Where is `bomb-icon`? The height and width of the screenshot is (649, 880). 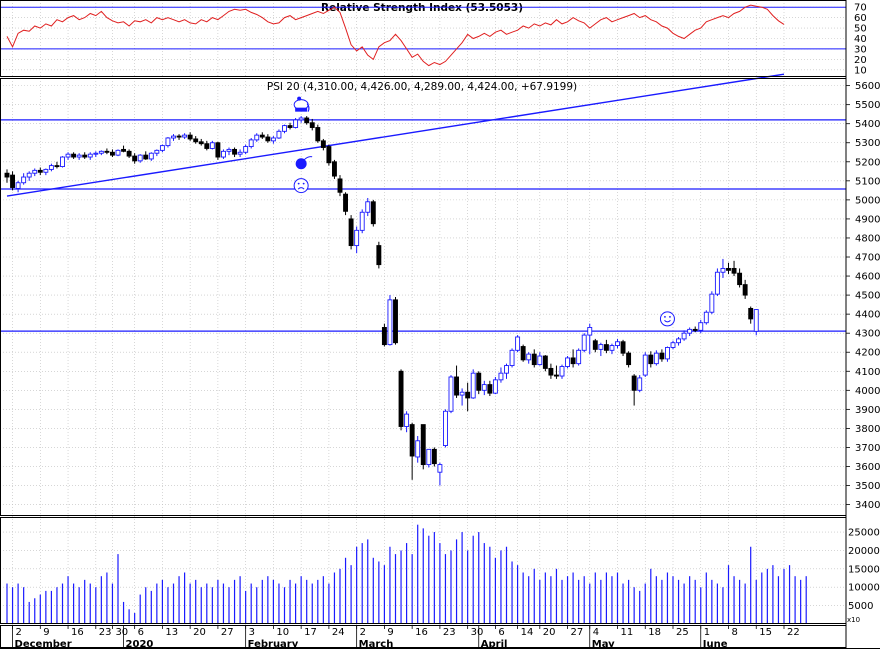 bomb-icon is located at coordinates (304, 163).